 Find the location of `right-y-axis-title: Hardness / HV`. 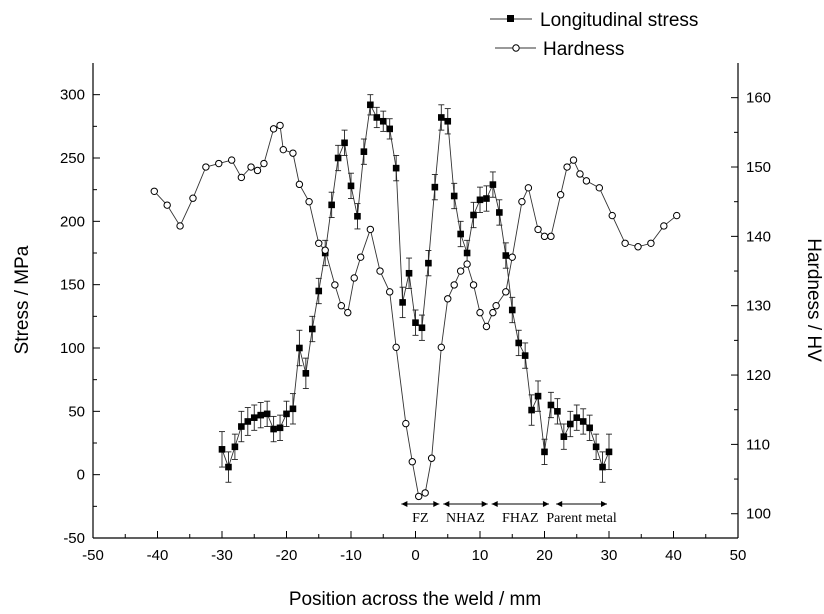

right-y-axis-title: Hardness / HV is located at coordinates (813, 300).